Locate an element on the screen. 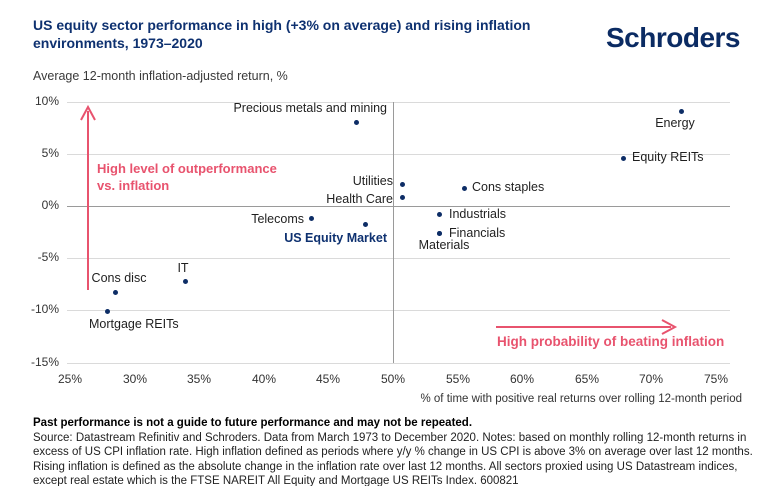 The image size is (770, 486). right-arrow-icon is located at coordinates (587, 327).